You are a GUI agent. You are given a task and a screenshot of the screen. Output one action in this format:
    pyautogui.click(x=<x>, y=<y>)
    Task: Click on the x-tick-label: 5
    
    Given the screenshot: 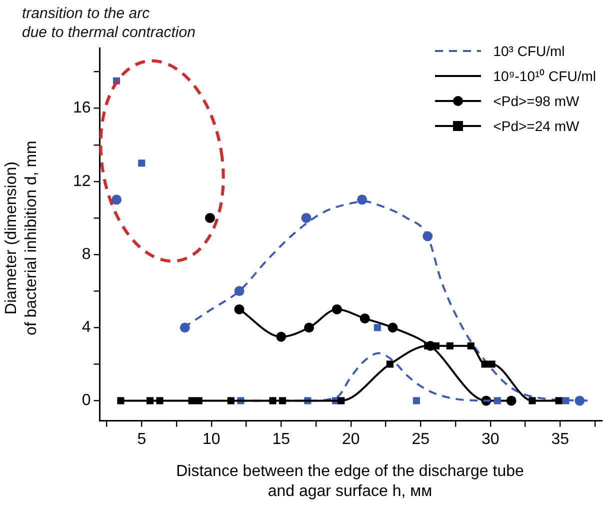 What is the action you would take?
    pyautogui.click(x=141, y=439)
    